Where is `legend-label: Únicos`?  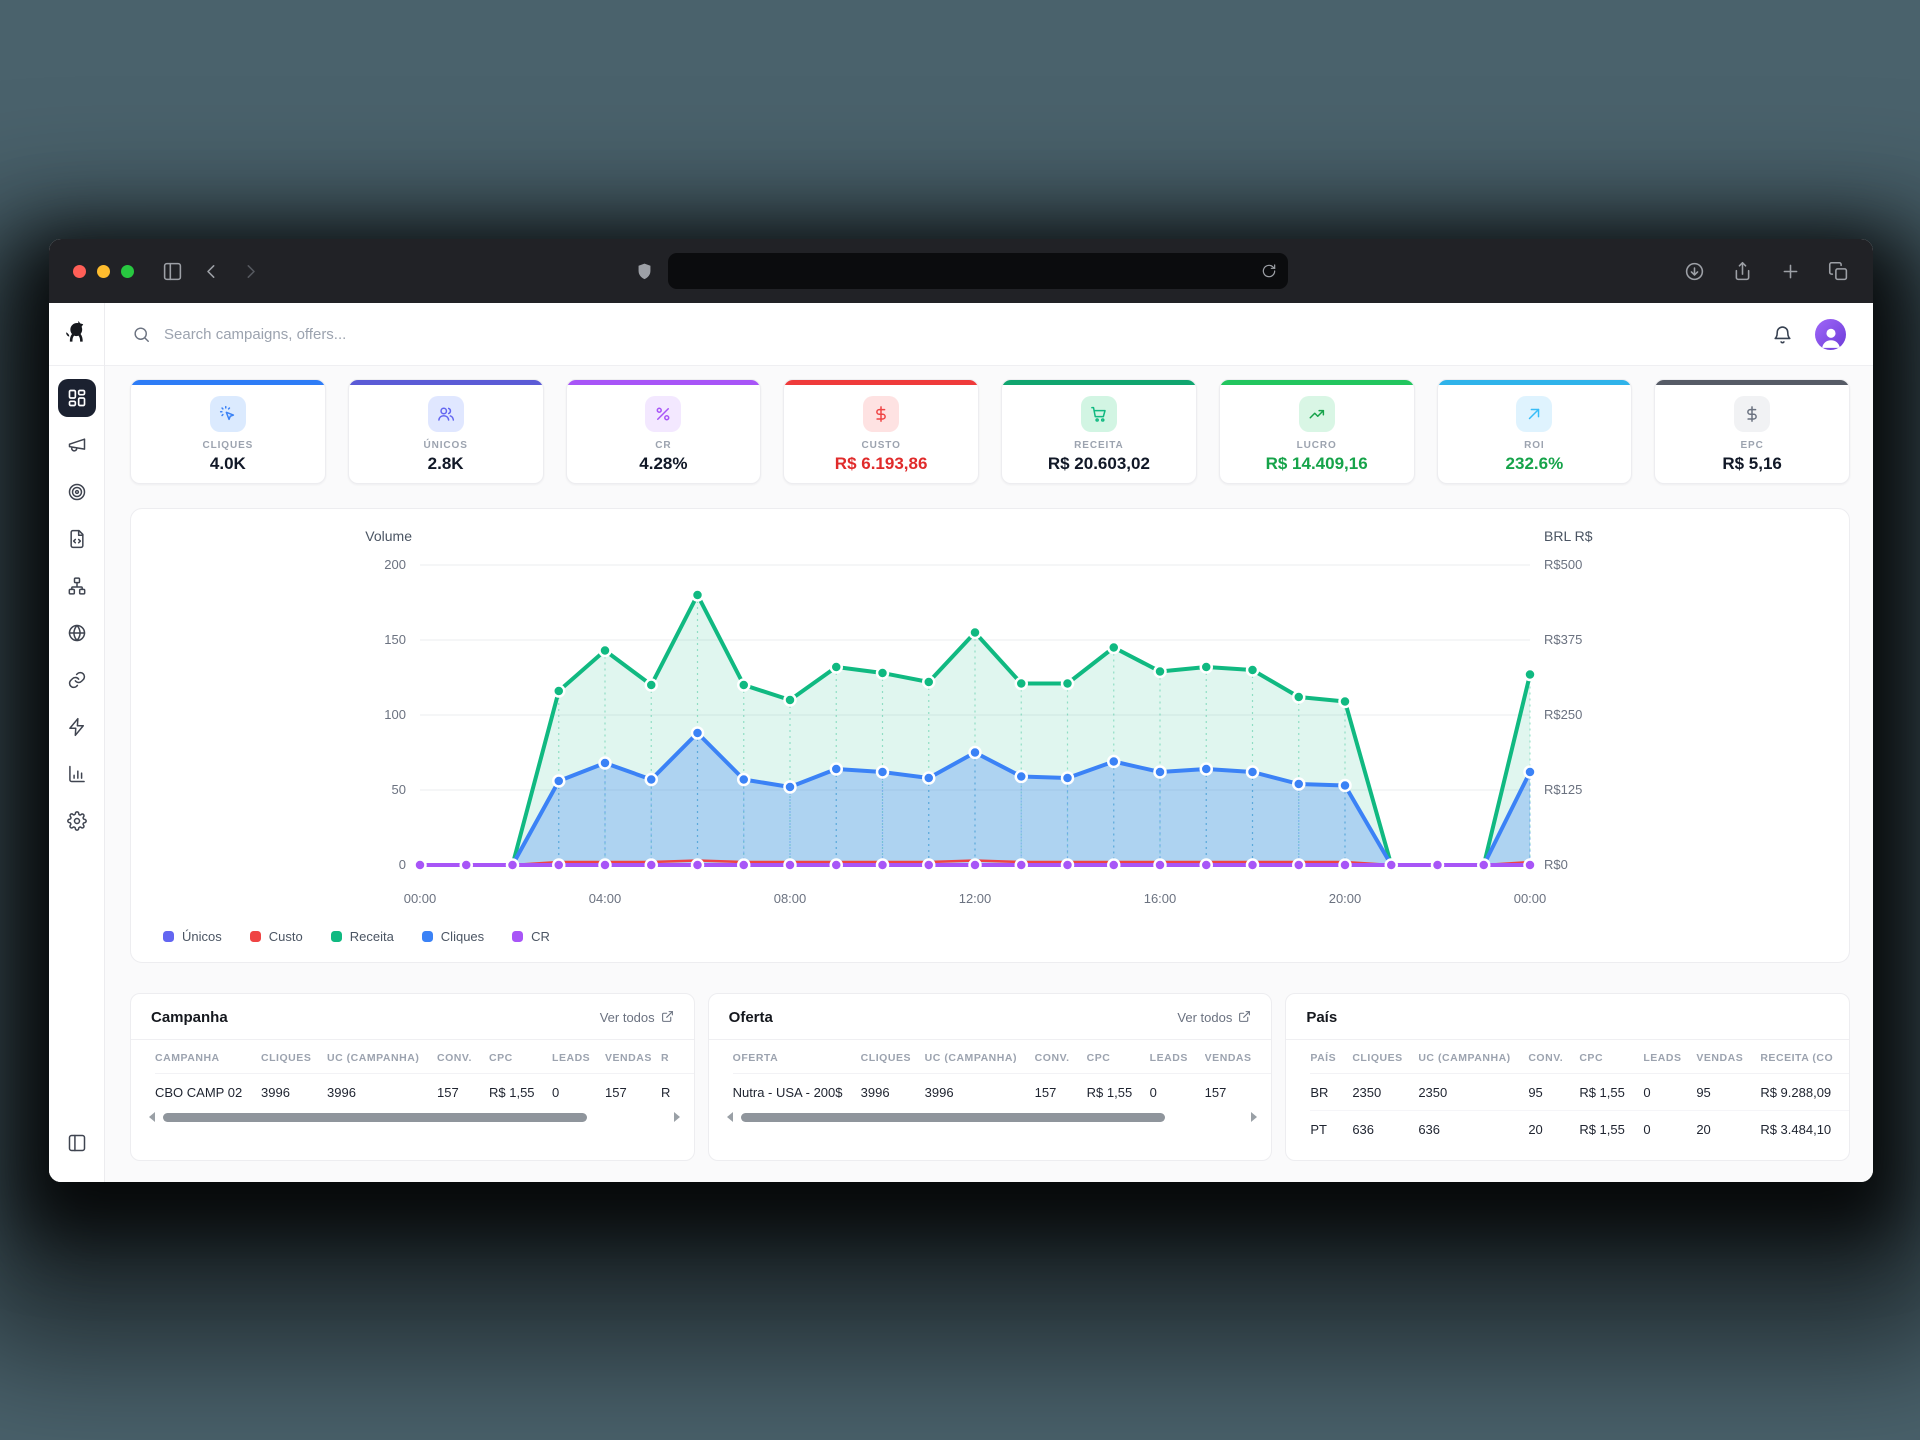 legend-label: Únicos is located at coordinates (202, 936).